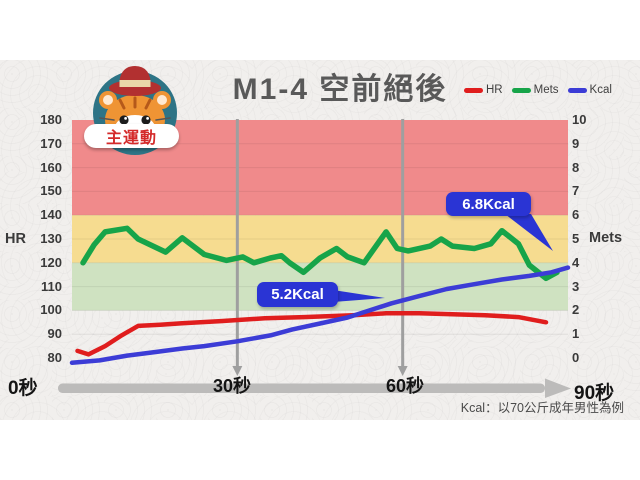 This screenshot has width=640, height=480. What do you see at coordinates (542, 408) in the screenshot?
I see `kcal-footnote: Kcal：以70公斤成年男性為例` at bounding box center [542, 408].